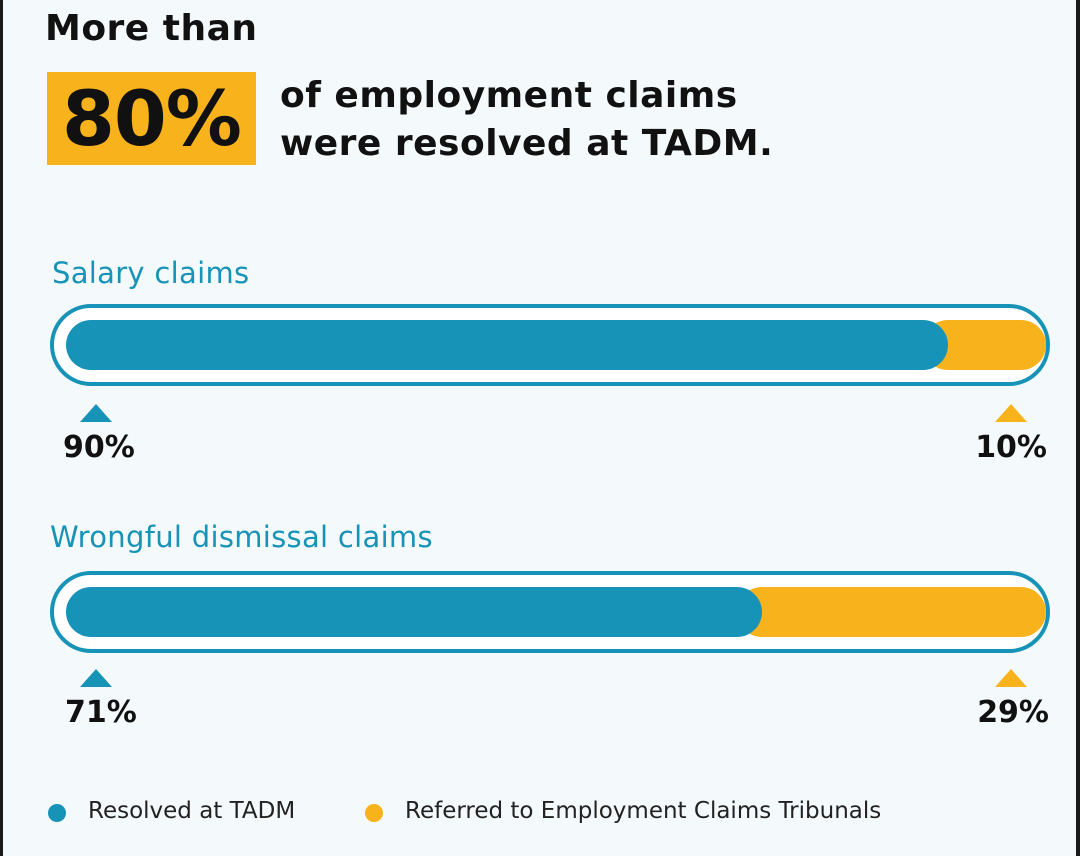 Image resolution: width=1080 pixels, height=856 pixels. What do you see at coordinates (1013, 712) in the screenshot?
I see `label-referred-wrongful-dismissal: 29%` at bounding box center [1013, 712].